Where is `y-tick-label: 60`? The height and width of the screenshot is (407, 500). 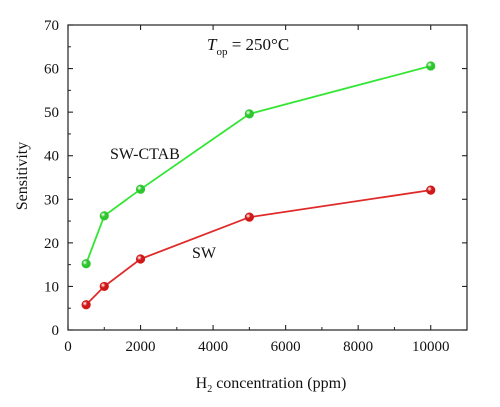
y-tick-label: 60 is located at coordinates (51, 70).